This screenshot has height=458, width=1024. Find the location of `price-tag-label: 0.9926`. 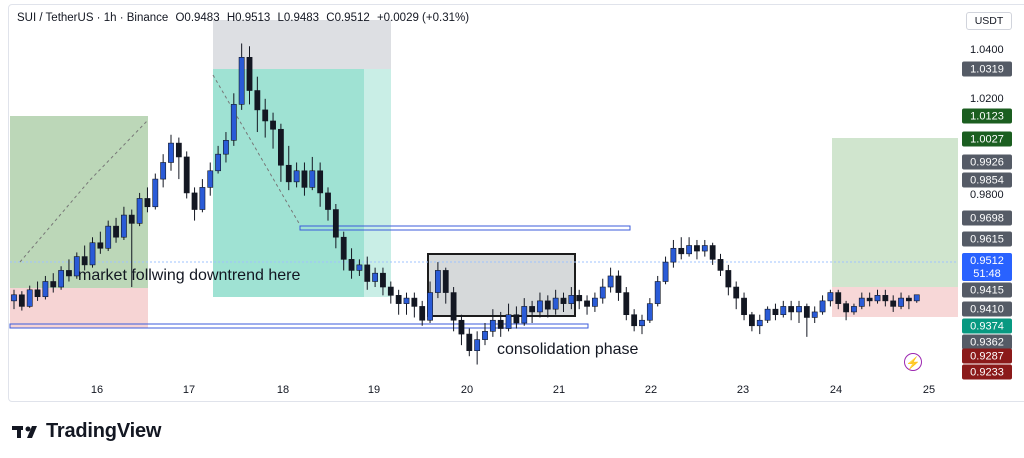

price-tag-label: 0.9926 is located at coordinates (987, 163).